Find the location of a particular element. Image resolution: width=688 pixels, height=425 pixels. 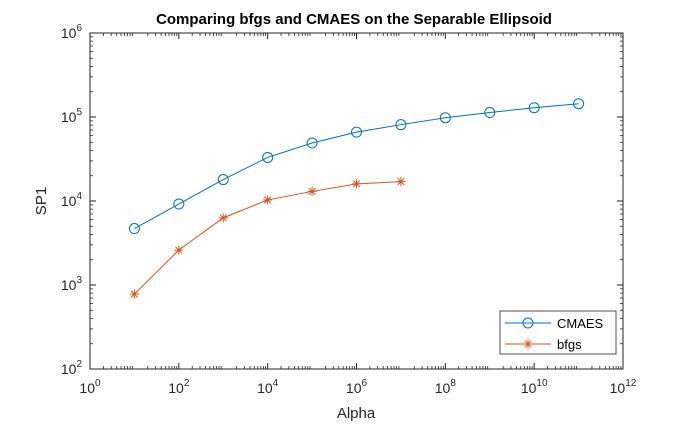

x-tick-exponent: 4 is located at coordinates (276, 383).